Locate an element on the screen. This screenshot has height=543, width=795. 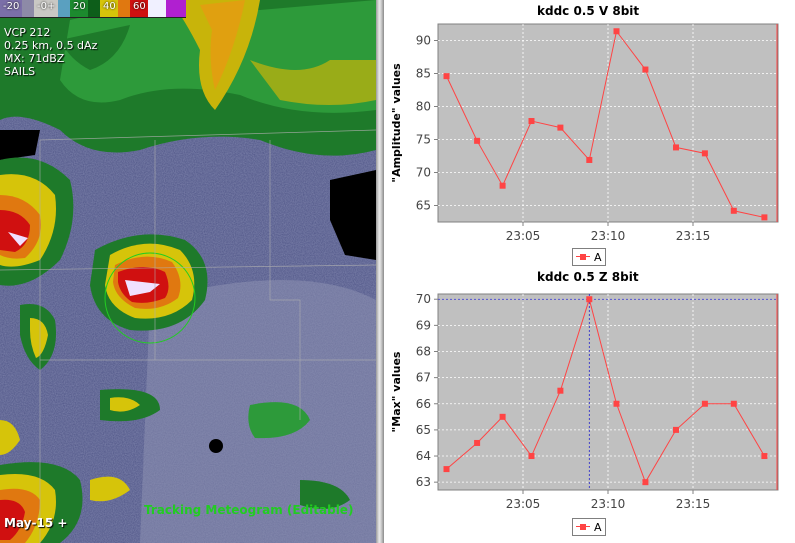
color-scale-label: -20 is located at coordinates (11, 6).